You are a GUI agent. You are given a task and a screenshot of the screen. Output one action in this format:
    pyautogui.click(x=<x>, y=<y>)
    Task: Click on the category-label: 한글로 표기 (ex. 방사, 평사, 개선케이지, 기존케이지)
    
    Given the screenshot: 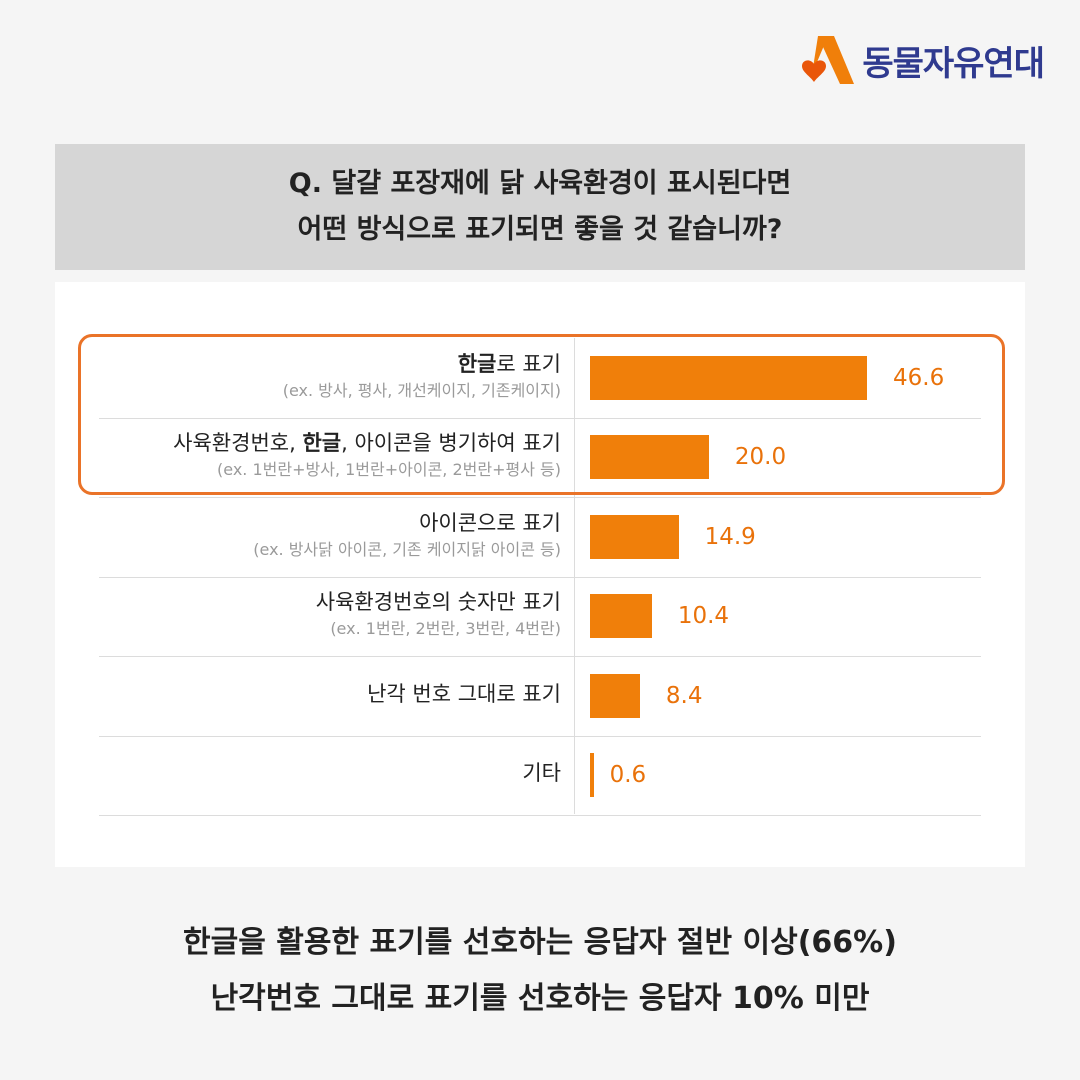 What is the action you would take?
    pyautogui.click(x=328, y=376)
    